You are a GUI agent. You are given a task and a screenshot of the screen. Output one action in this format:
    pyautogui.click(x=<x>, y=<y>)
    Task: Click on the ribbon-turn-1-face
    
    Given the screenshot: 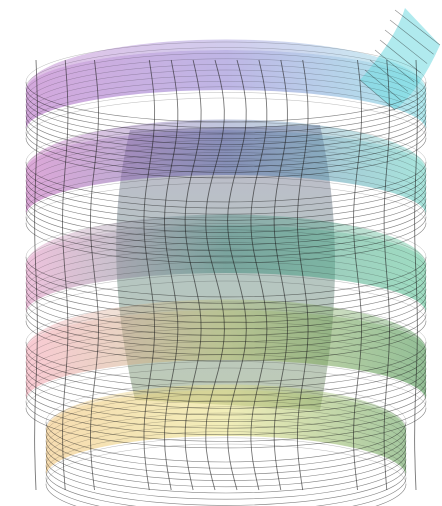 What is the action you would take?
    pyautogui.click(x=226, y=64)
    